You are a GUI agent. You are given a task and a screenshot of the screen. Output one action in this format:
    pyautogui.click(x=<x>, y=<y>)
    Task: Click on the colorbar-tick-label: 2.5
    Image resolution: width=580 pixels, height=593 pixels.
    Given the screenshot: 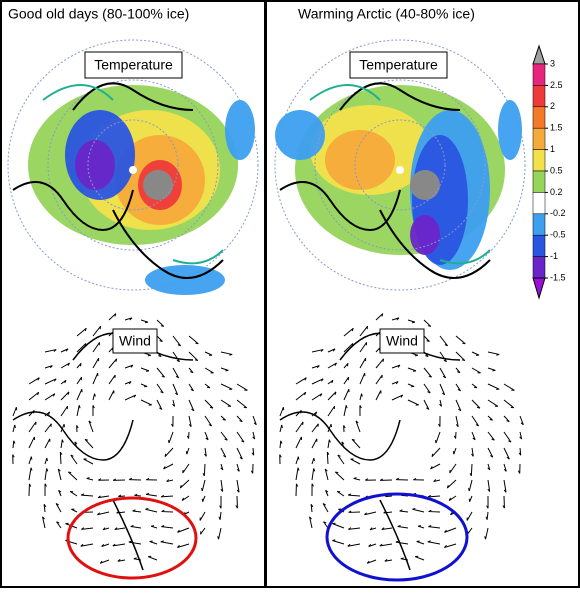 What is the action you would take?
    pyautogui.click(x=556, y=85)
    